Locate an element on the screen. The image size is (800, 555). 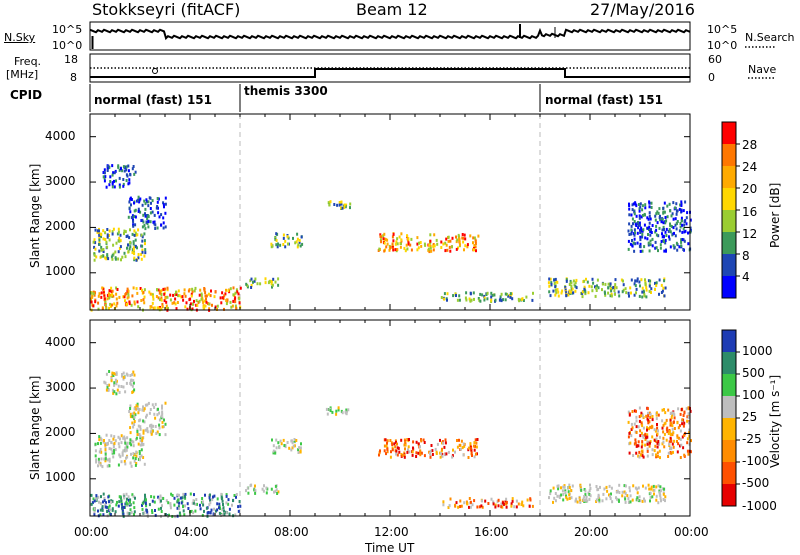
time-axis-label: Time UT is located at coordinates (390, 548).